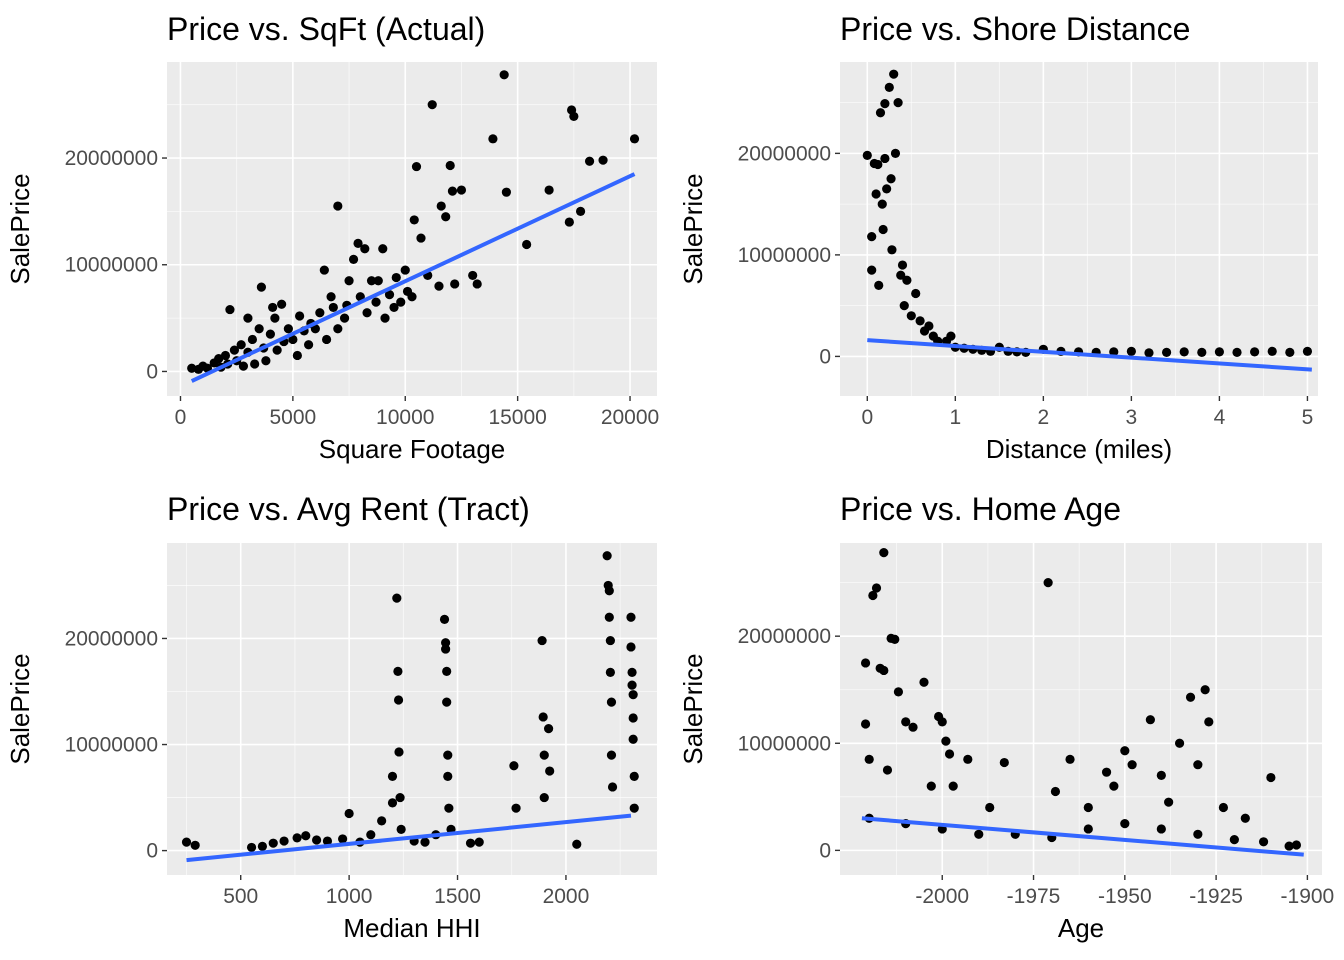  What do you see at coordinates (348, 509) in the screenshot?
I see `chart-title: Price vs. Avg Rent (Tract)` at bounding box center [348, 509].